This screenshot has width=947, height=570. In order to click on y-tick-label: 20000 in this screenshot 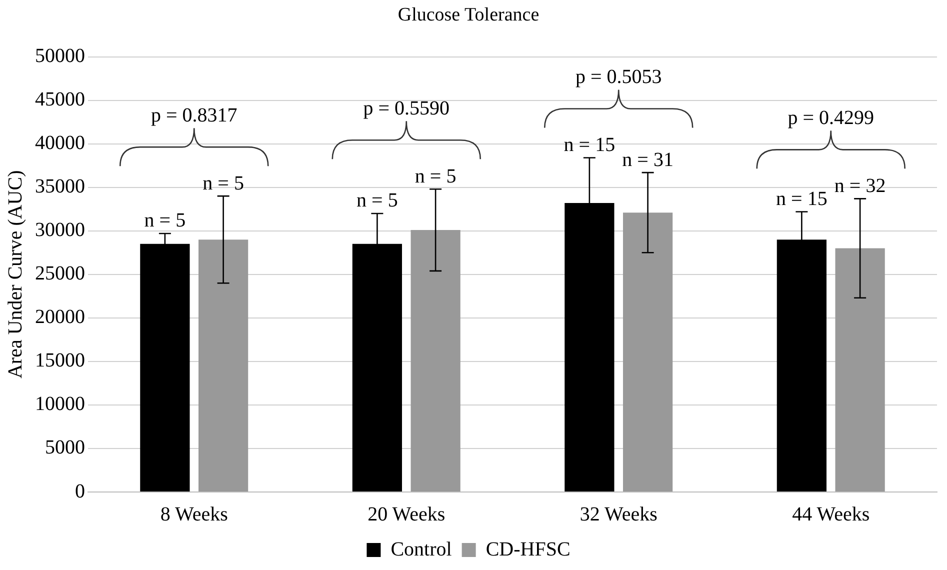, I will do `click(60, 317)`.